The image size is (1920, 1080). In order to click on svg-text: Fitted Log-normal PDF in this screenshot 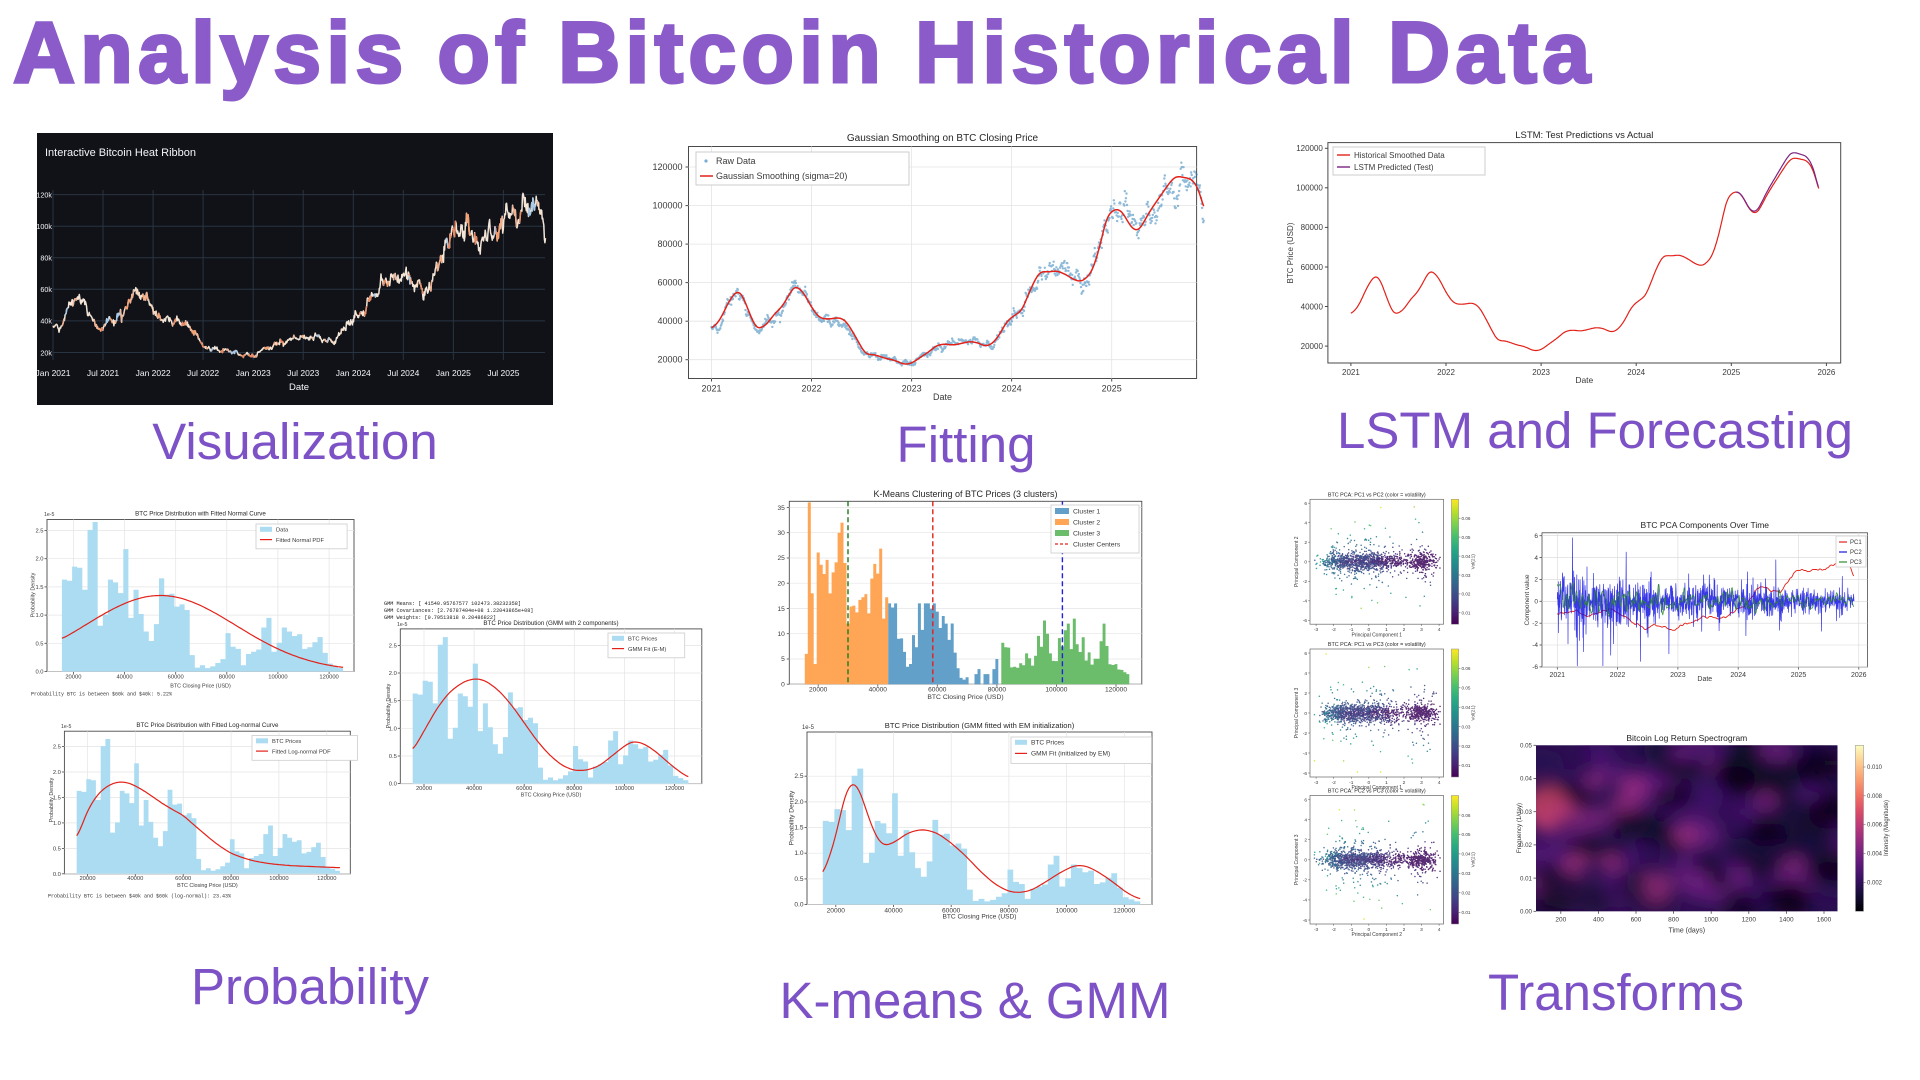, I will do `click(301, 752)`.